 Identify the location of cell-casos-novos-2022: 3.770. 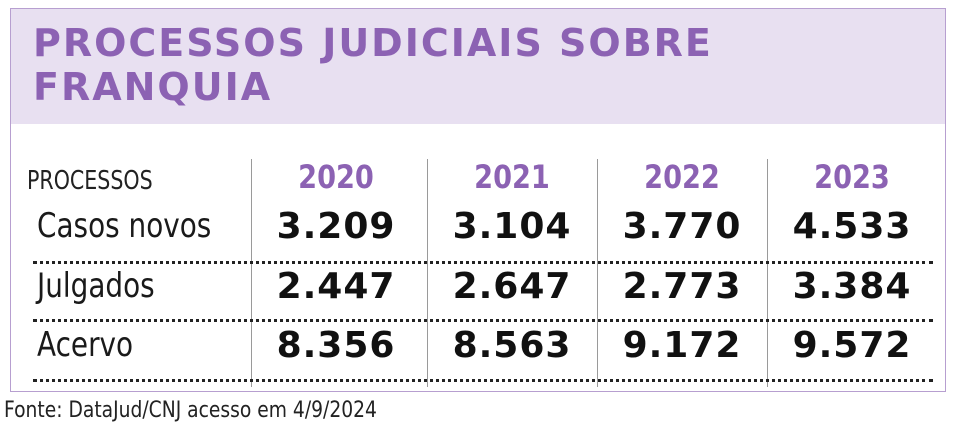
(682, 226).